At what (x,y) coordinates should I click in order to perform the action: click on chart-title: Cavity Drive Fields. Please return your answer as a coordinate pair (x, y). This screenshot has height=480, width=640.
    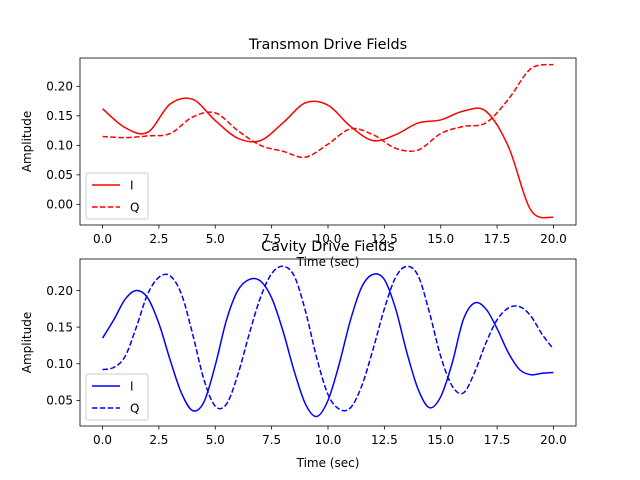
    Looking at the image, I should click on (328, 247).